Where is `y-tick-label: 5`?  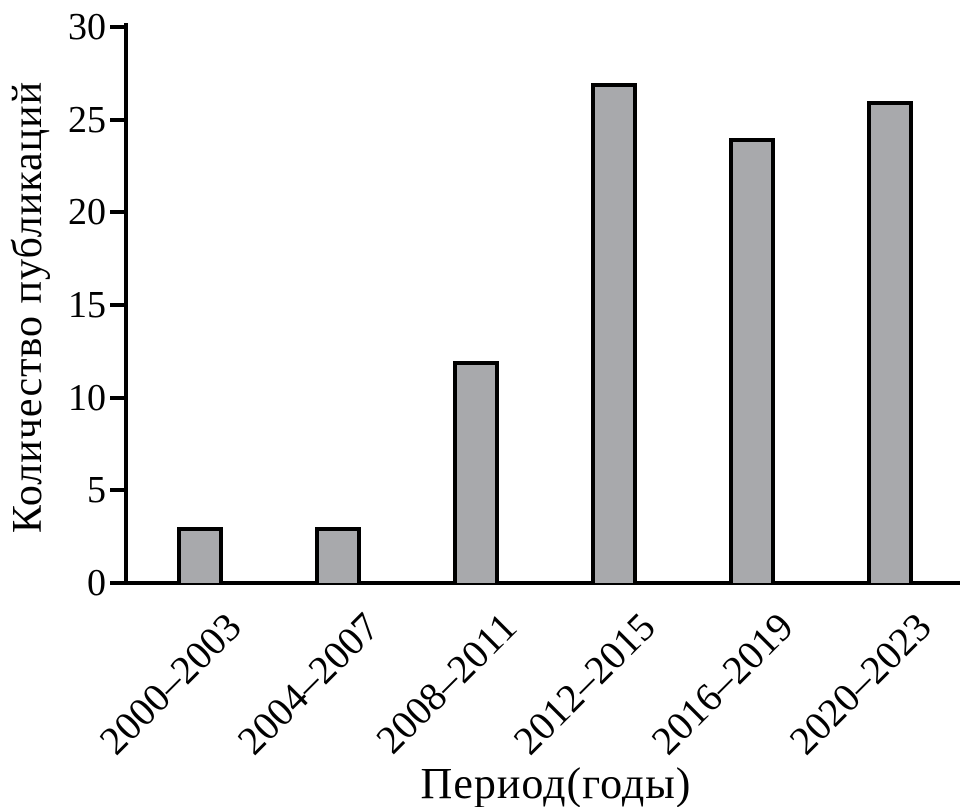
y-tick-label: 5 is located at coordinates (96, 490).